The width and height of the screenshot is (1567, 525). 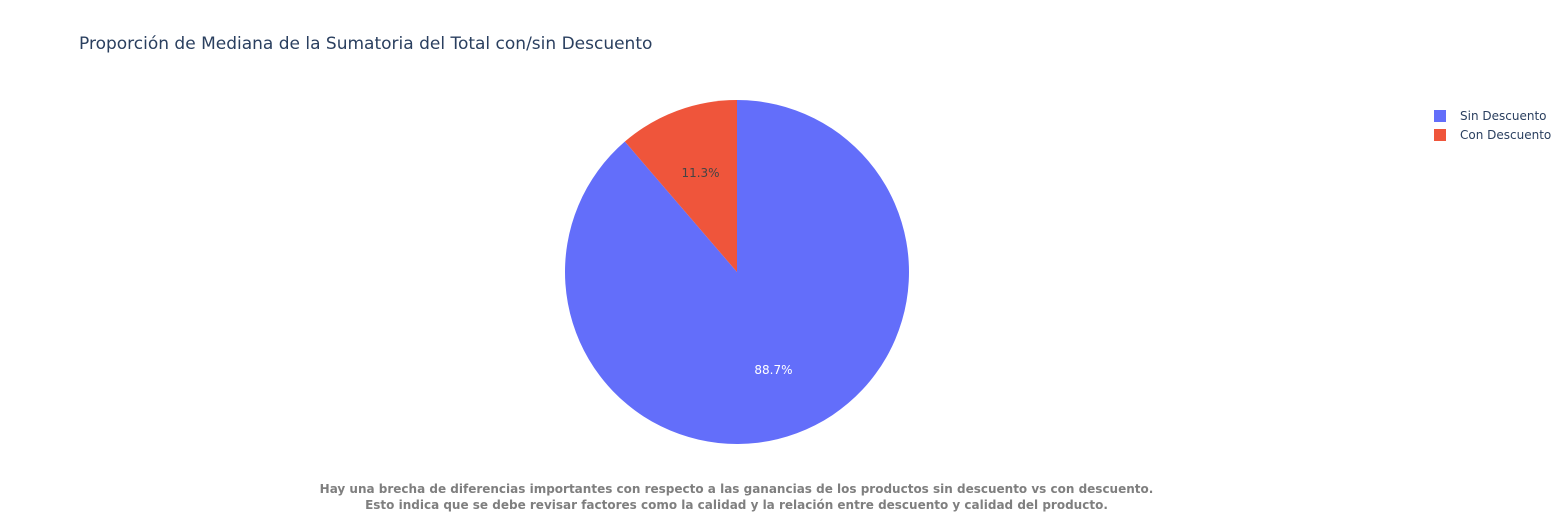 I want to click on legend-swatch-con-descuento, so click(x=1440, y=134).